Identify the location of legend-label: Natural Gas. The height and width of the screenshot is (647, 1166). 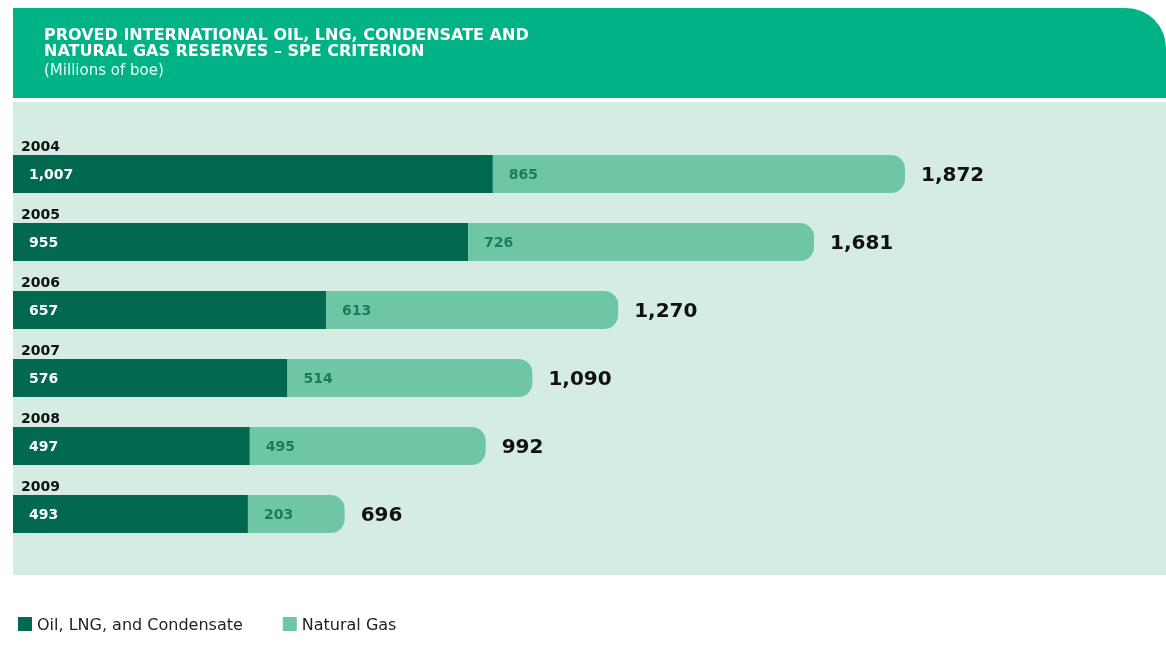
(349, 624).